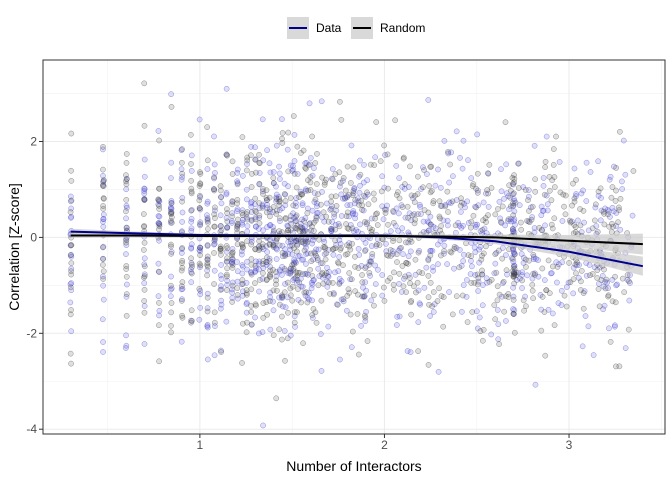 This screenshot has width=672, height=480. Describe the element at coordinates (314, 28) in the screenshot. I see `legend-item-data: Data` at that location.